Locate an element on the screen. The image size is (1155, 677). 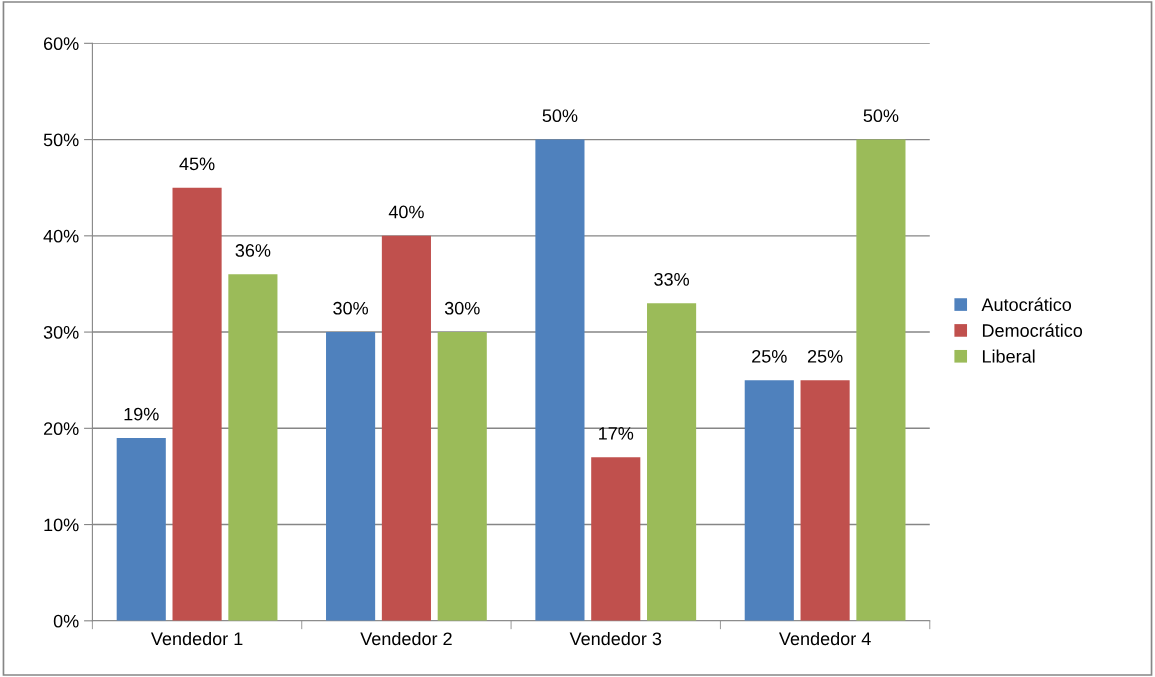
y-tick-label: 50% is located at coordinates (61, 140).